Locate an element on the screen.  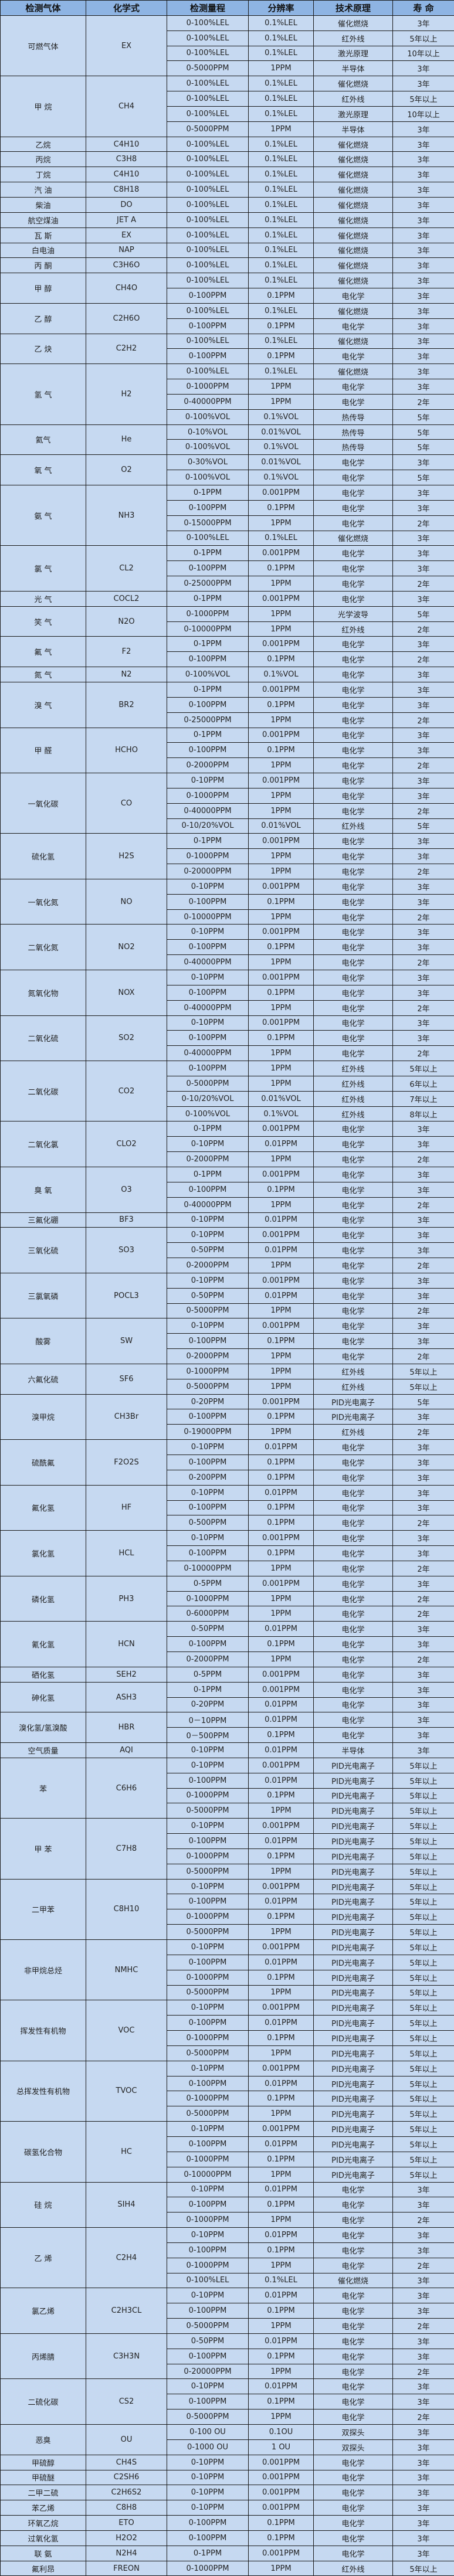
table-row: 0-100PPM 0.1PPM 电化学 3年 is located at coordinates (227, 751).